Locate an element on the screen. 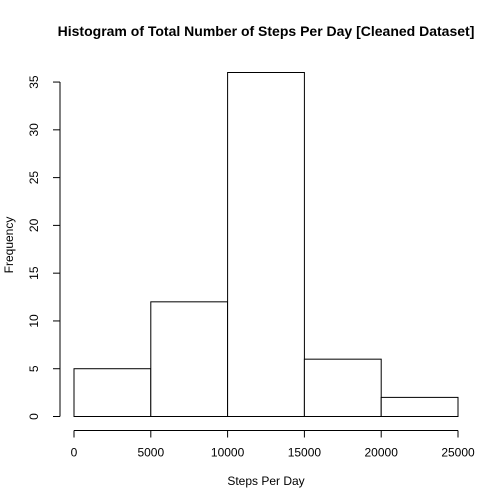 This screenshot has height=504, width=504. x-axis: 0 5000 10000 15000 20000 25000 is located at coordinates (273, 445).